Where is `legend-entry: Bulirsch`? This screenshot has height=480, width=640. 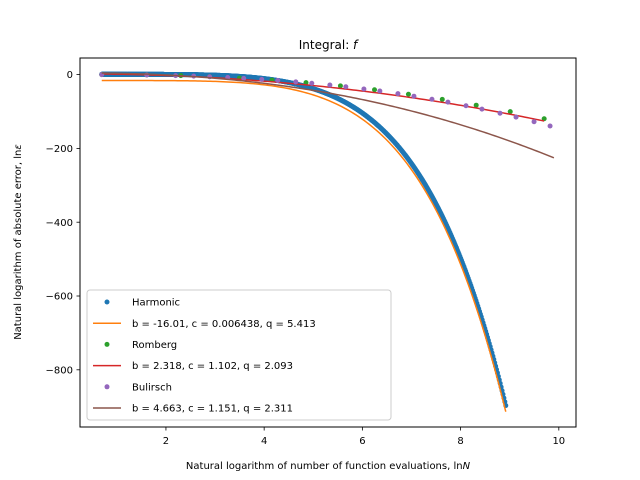 legend-entry: Bulirsch is located at coordinates (138, 387).